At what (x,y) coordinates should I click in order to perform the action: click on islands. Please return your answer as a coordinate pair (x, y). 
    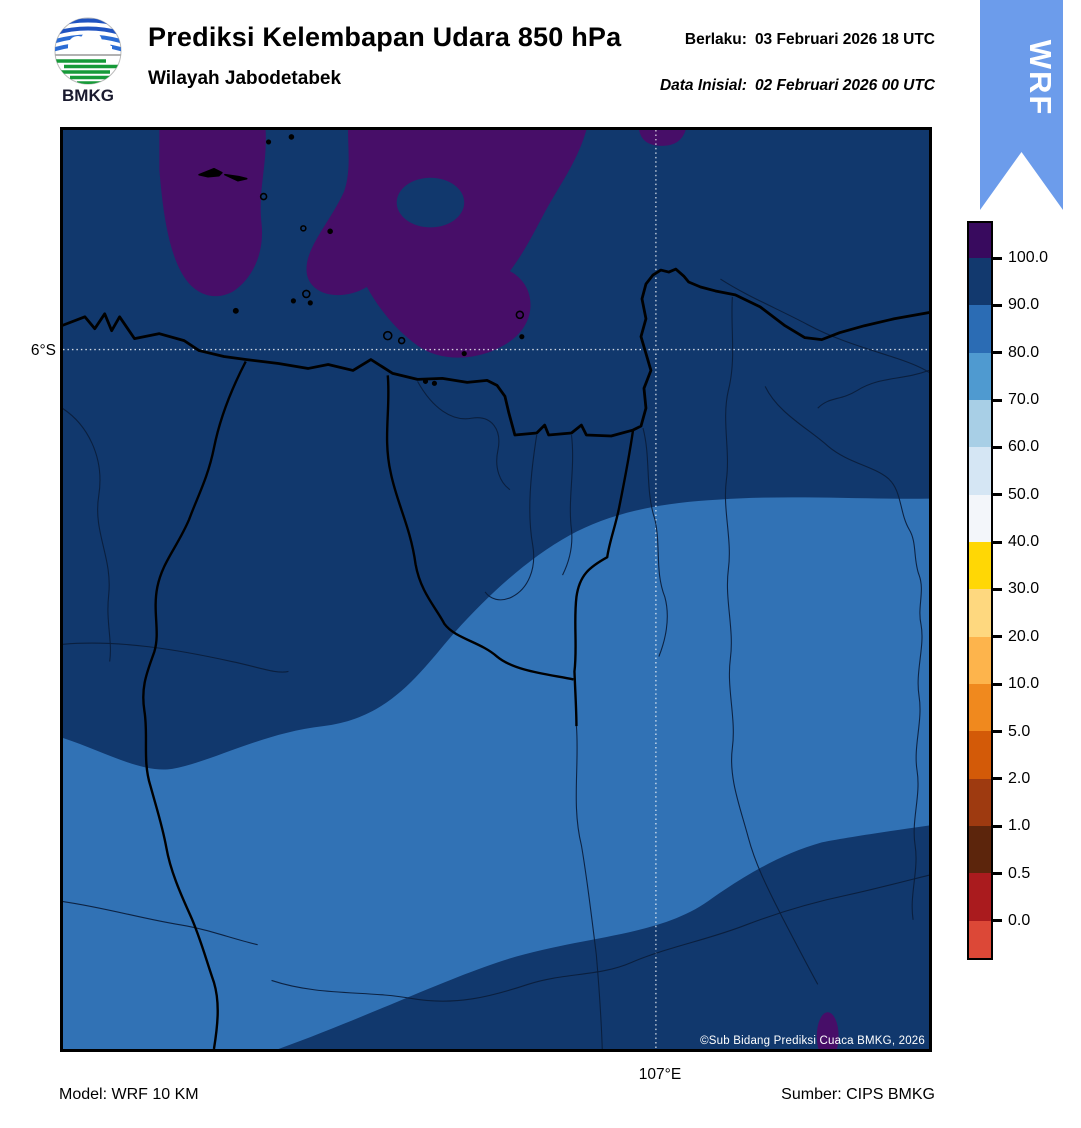
    Looking at the image, I should click on (361, 260).